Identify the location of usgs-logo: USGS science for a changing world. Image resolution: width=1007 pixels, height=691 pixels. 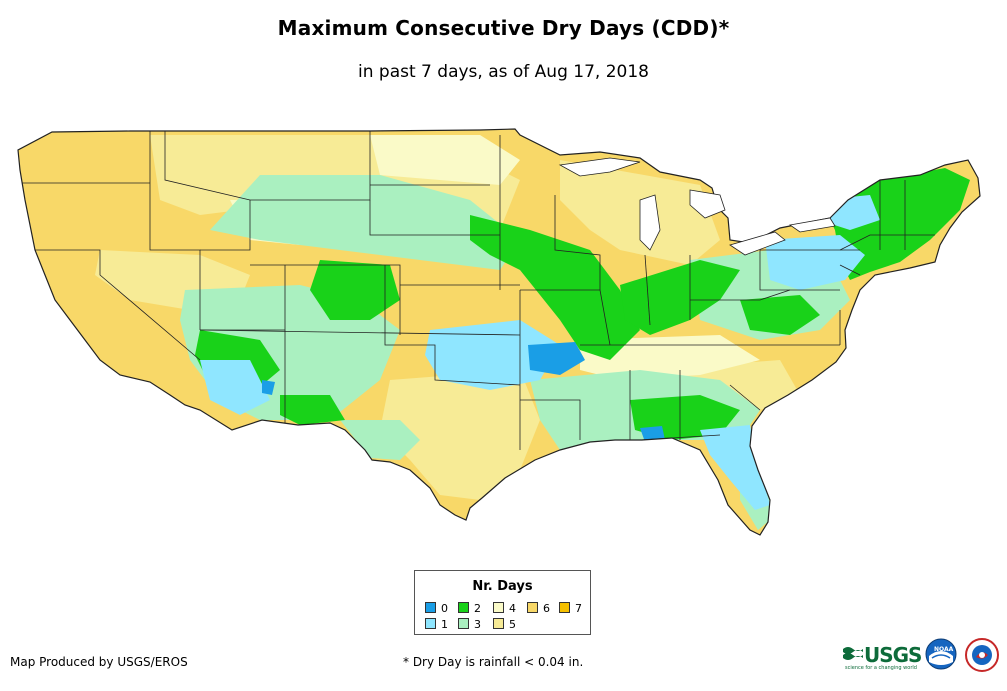
(882, 656).